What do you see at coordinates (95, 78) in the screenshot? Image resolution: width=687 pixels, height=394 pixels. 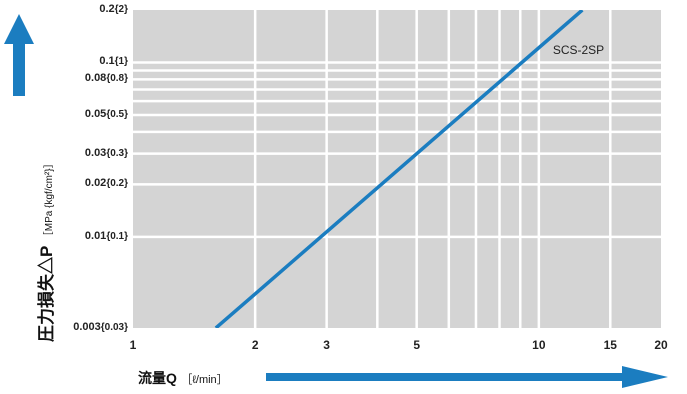 I see `y-tick-value: 0.08` at bounding box center [95, 78].